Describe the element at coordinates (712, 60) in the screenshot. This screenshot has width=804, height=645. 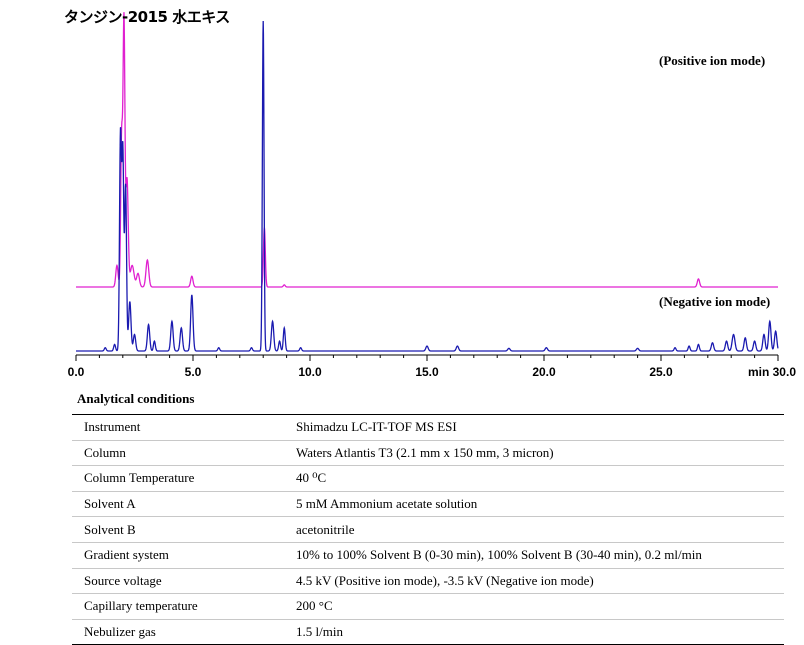
I see `positive-mode-label: (Positive ion mode)` at that location.